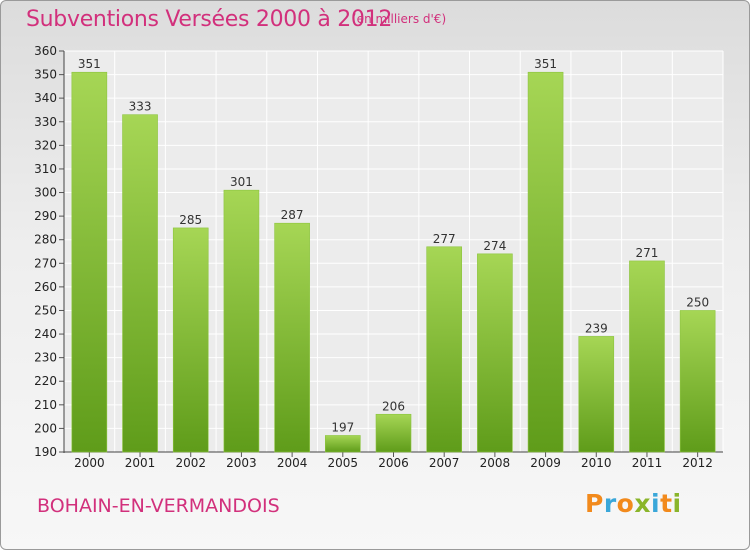 The image size is (750, 550). Describe the element at coordinates (545, 262) in the screenshot. I see `bar-2009` at that location.